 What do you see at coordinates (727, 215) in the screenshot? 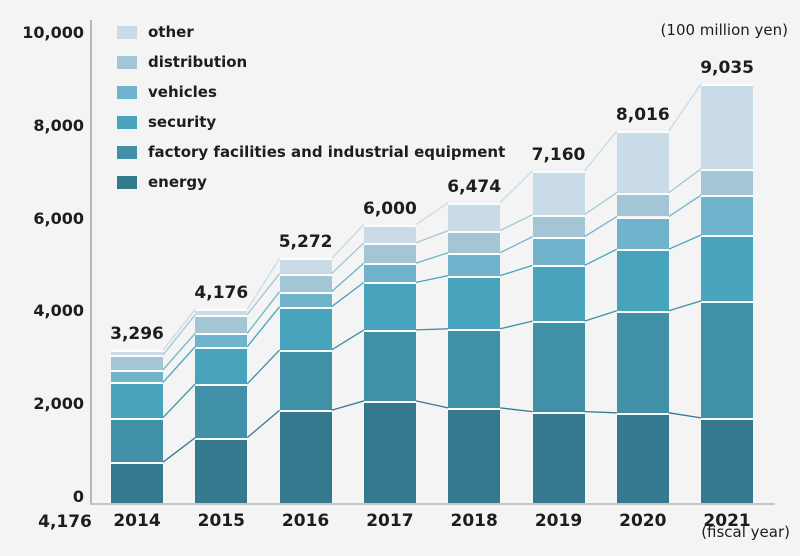
I see `bar-segment-vehicles-2021` at bounding box center [727, 215].